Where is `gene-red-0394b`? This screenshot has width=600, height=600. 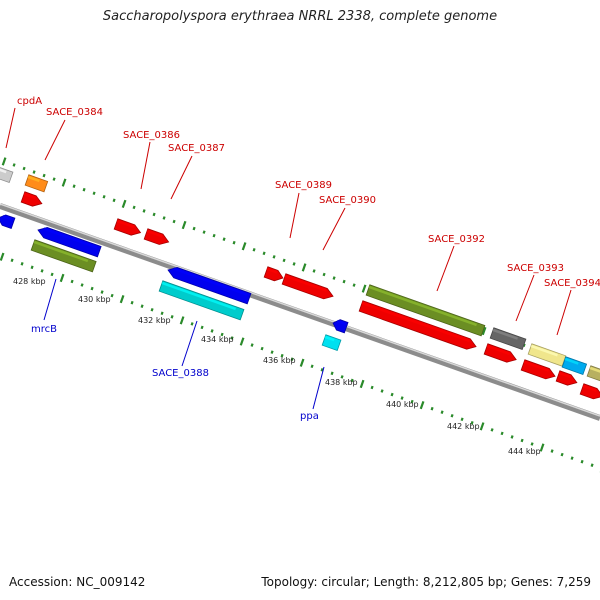 gene-red-0394b is located at coordinates (566, 378).